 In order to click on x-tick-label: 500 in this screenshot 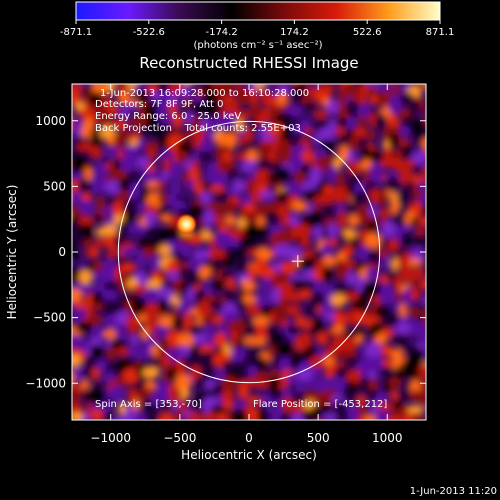, I will do `click(318, 438)`.